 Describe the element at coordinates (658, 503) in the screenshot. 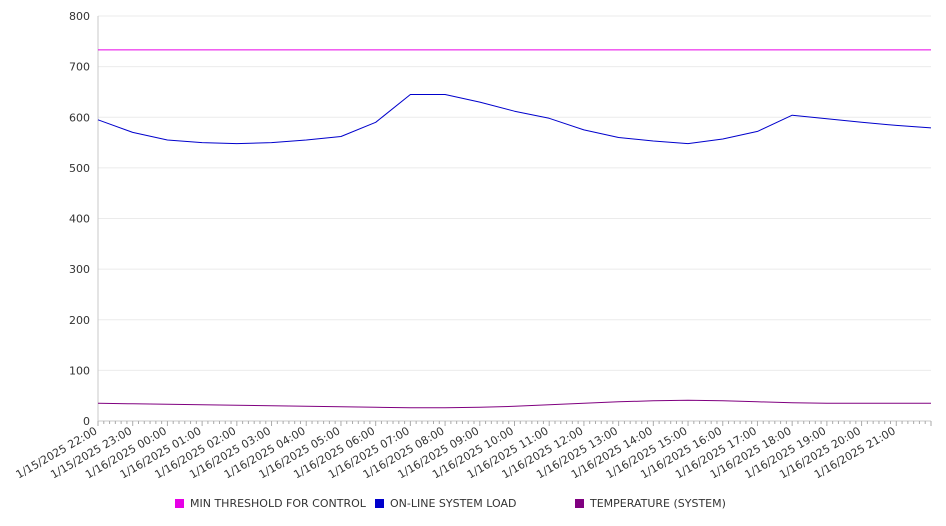

I see `legend-label: TEMPERATURE (SYSTEM)` at that location.